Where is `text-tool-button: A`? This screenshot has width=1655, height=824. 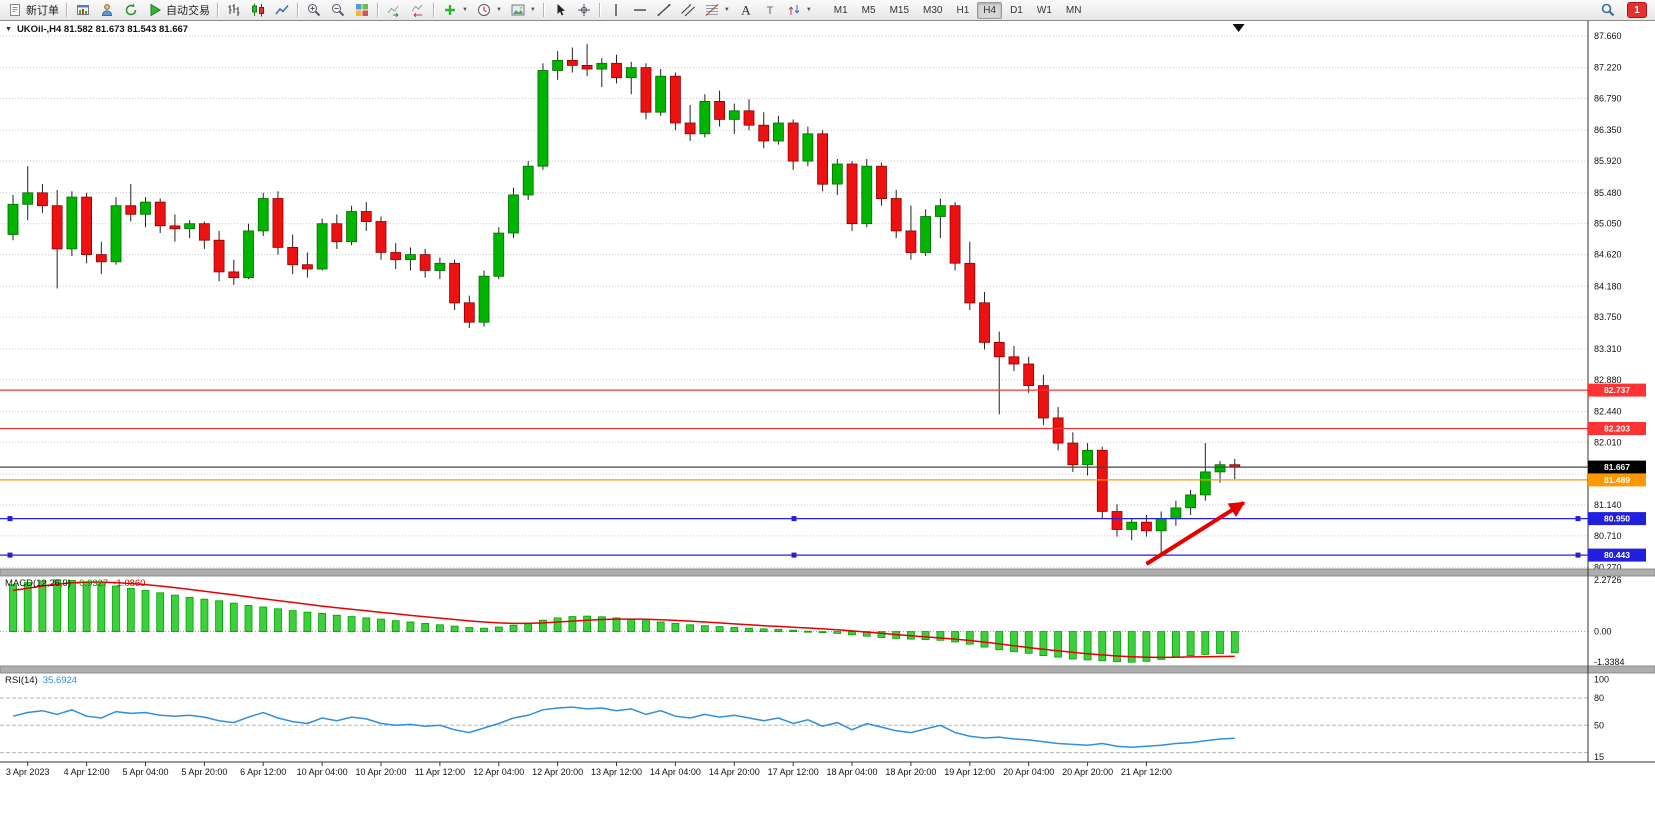 text-tool-button: A is located at coordinates (746, 10).